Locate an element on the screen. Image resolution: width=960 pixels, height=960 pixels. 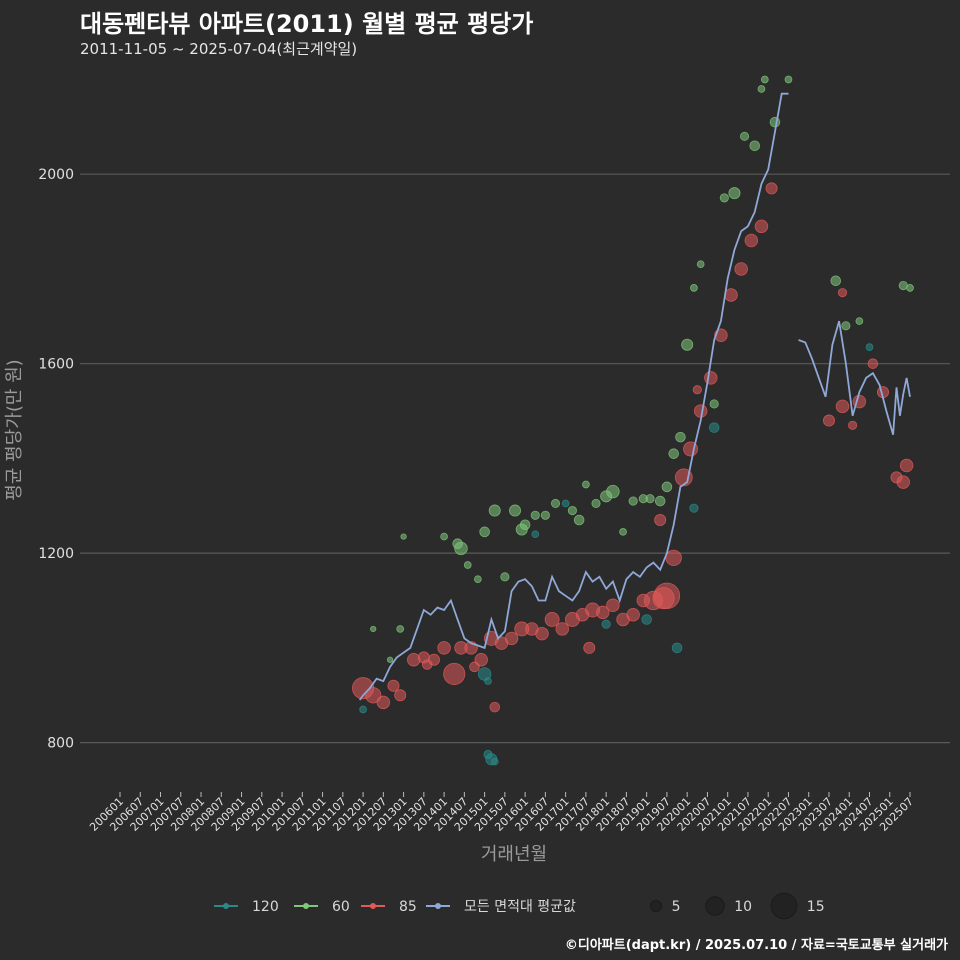
legend: 120 60 85 모든 면적대 평균값 5 10 15 is located at coordinates (519, 906).